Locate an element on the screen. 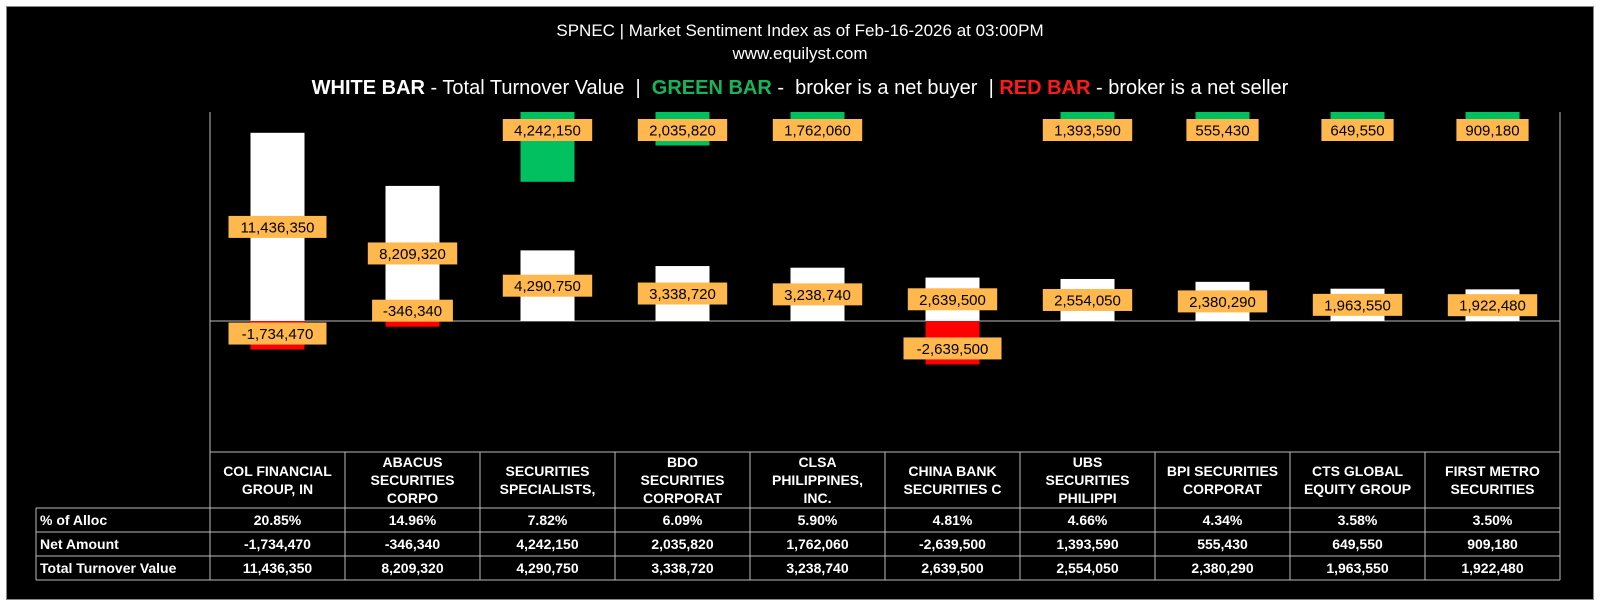 The image size is (1600, 606). table-cell: 3,338,720 is located at coordinates (682, 568).